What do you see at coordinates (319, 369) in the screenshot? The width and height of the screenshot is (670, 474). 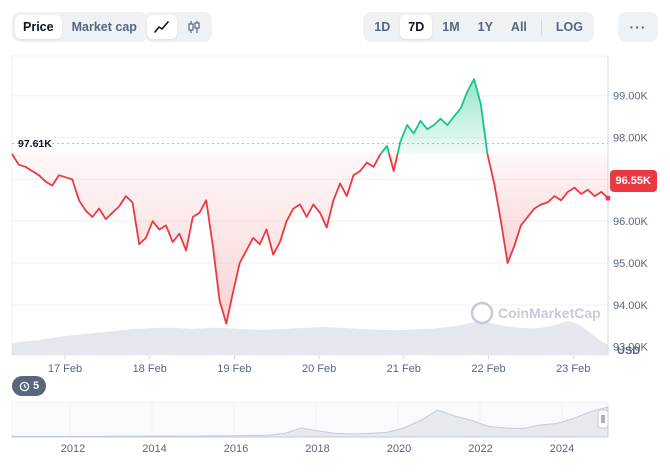 I see `x-tick-label: 20 Feb` at bounding box center [319, 369].